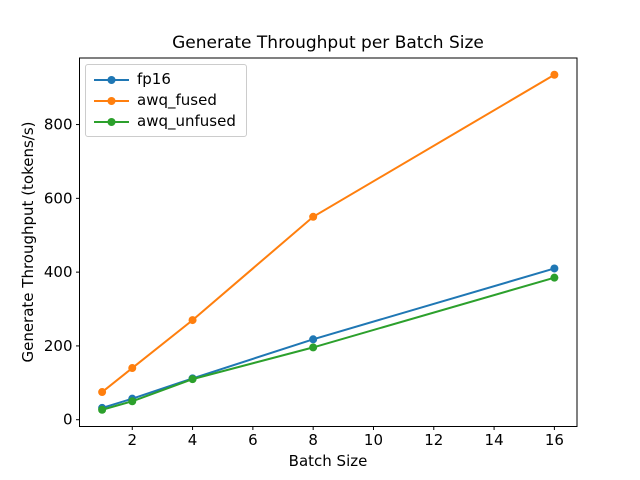 This screenshot has width=640, height=480. What do you see at coordinates (154, 79) in the screenshot?
I see `legend-label: fp16` at bounding box center [154, 79].